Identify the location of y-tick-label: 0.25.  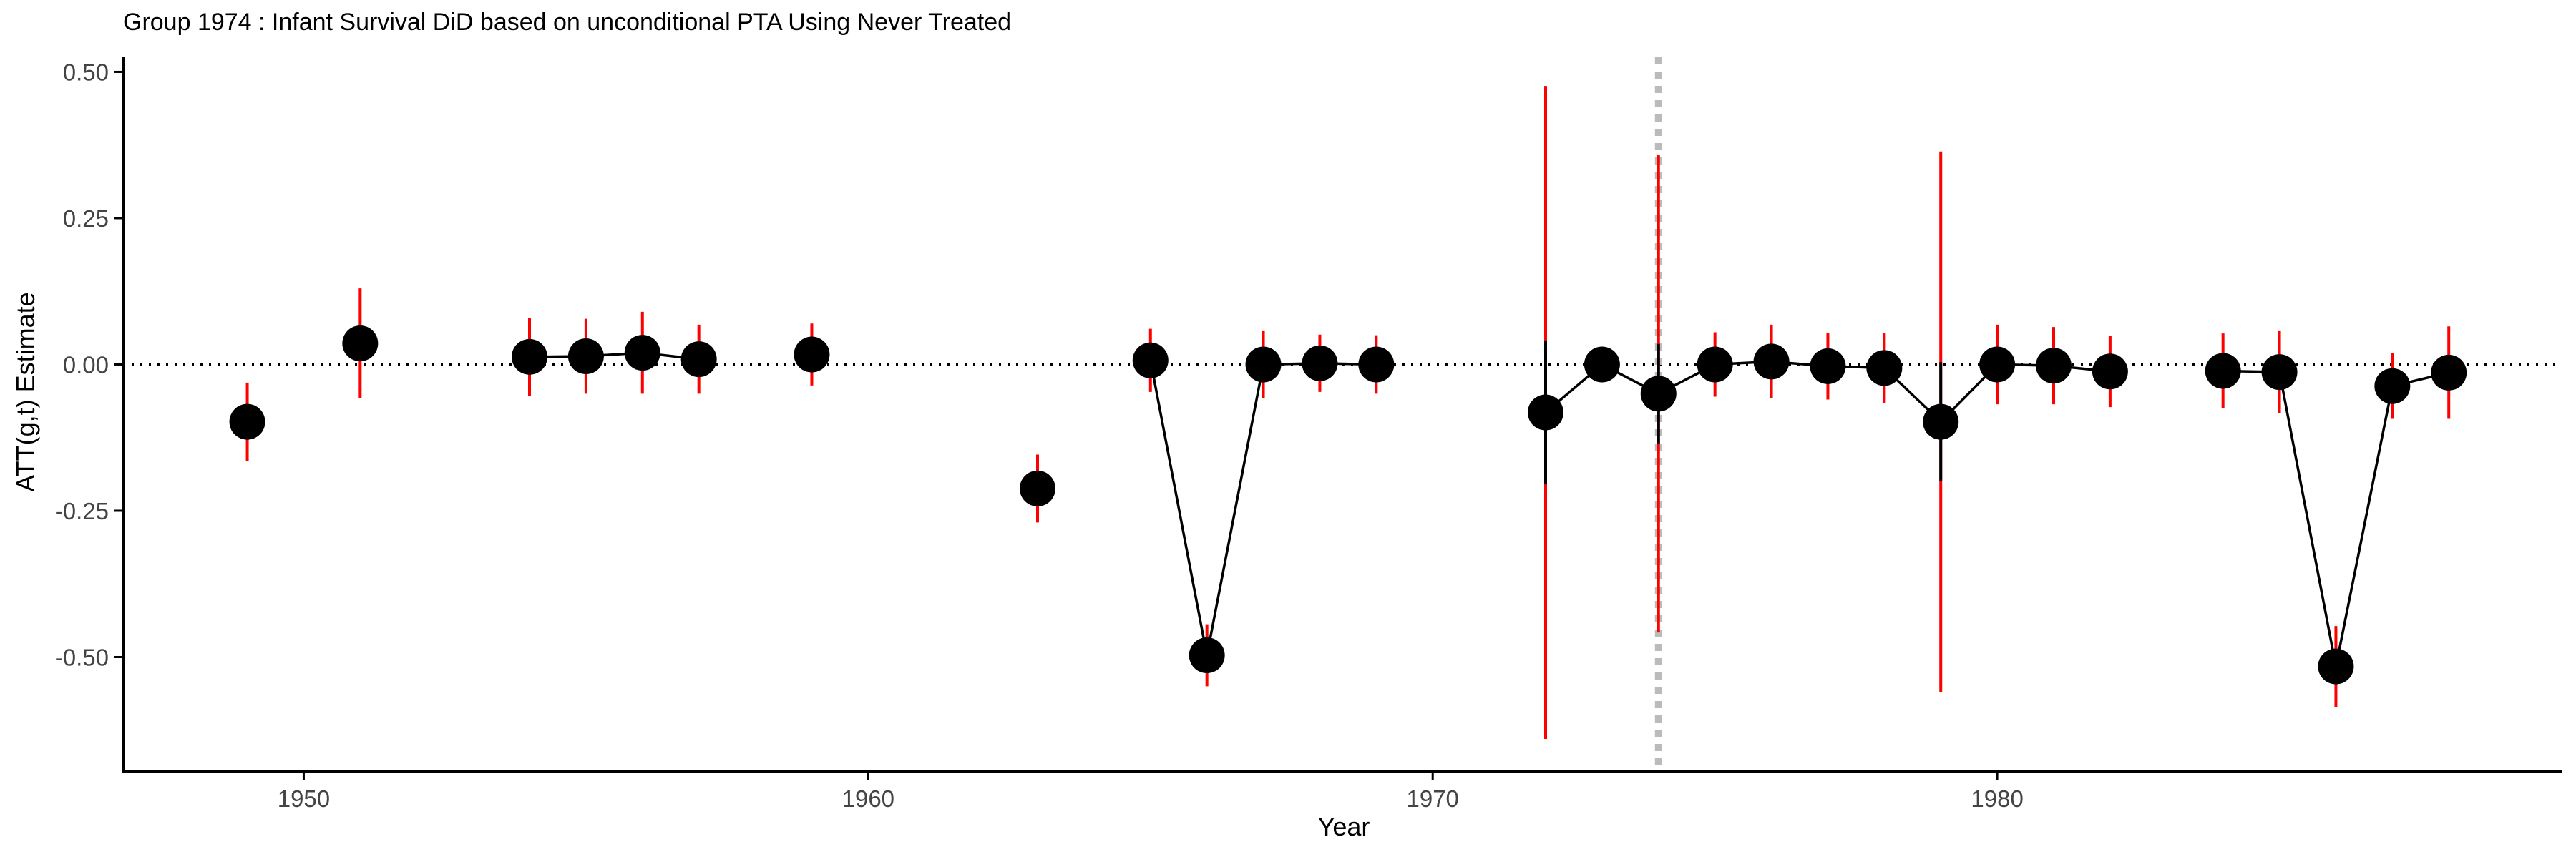
(86, 219).